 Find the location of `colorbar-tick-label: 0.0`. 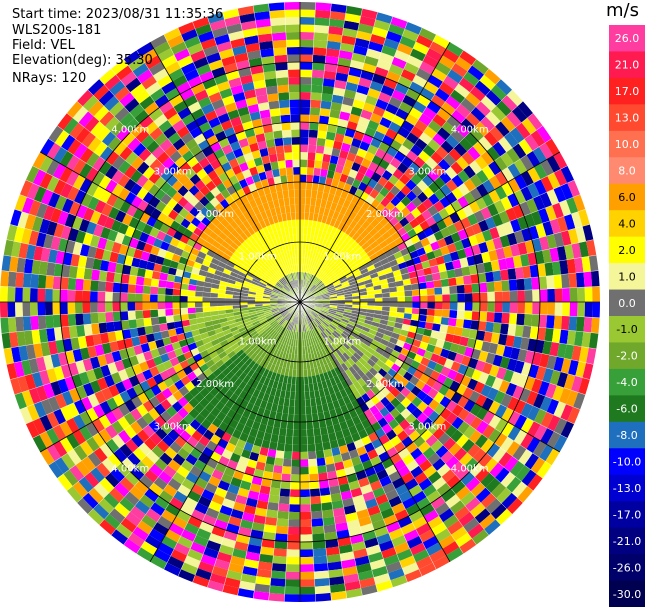

colorbar-tick-label: 0.0 is located at coordinates (627, 303).